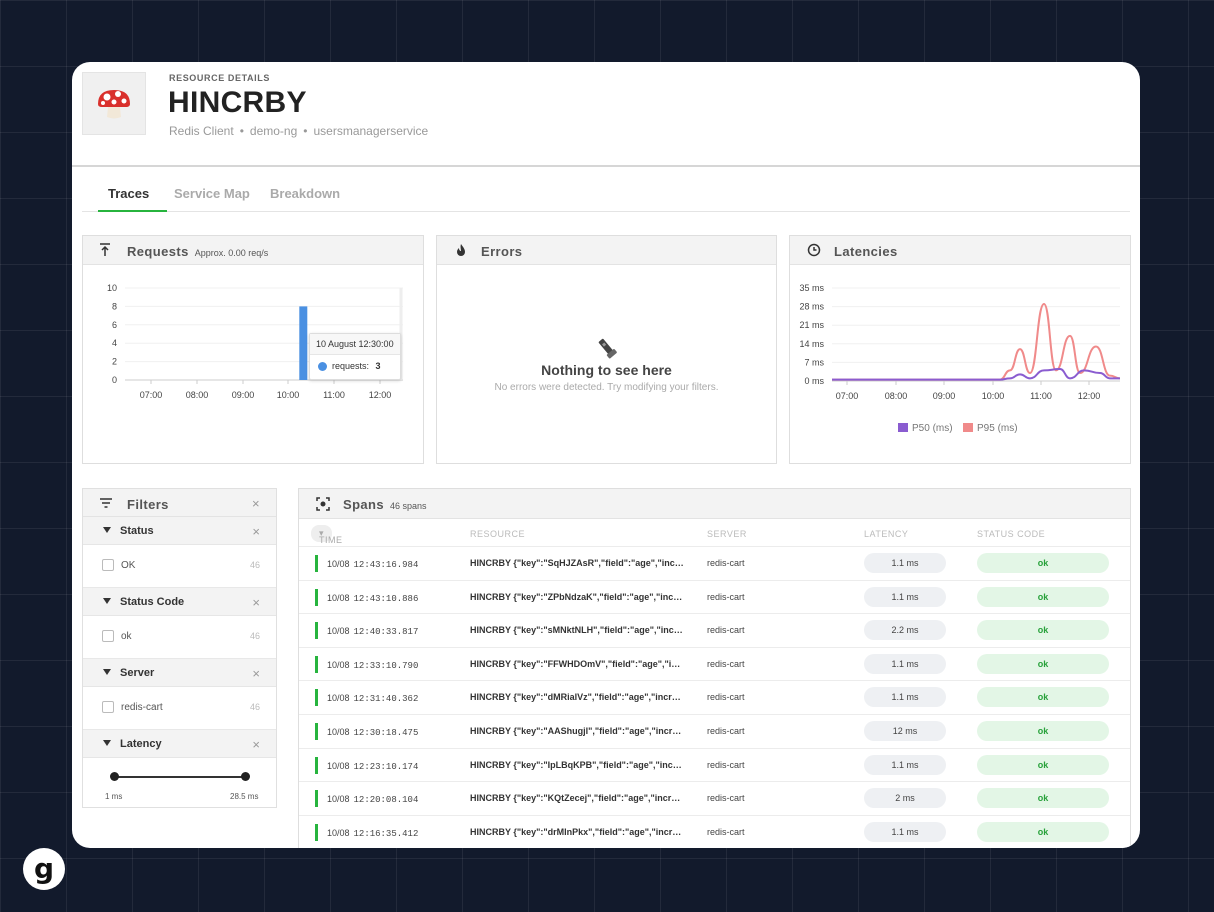 Image resolution: width=1214 pixels, height=912 pixels. What do you see at coordinates (814, 250) in the screenshot?
I see `clock-icon` at bounding box center [814, 250].